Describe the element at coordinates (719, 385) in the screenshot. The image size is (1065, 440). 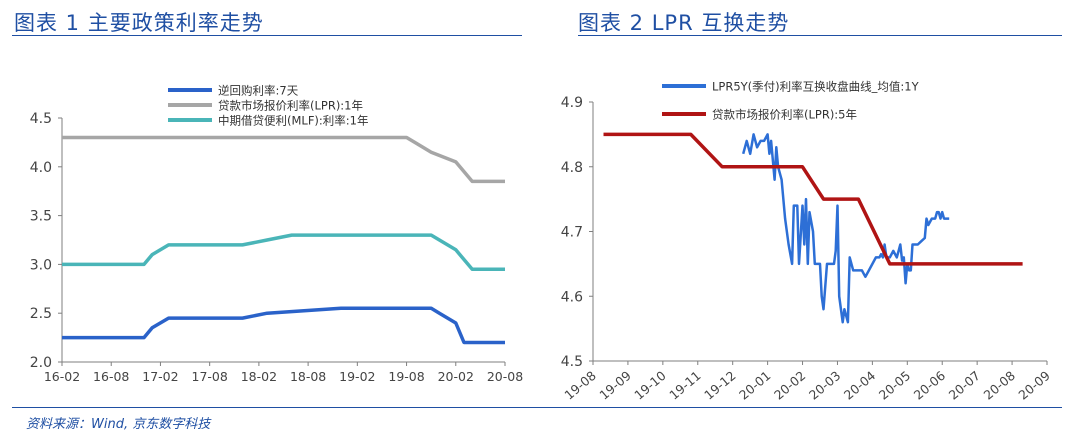
I see `x-tick-label: 19-12` at that location.